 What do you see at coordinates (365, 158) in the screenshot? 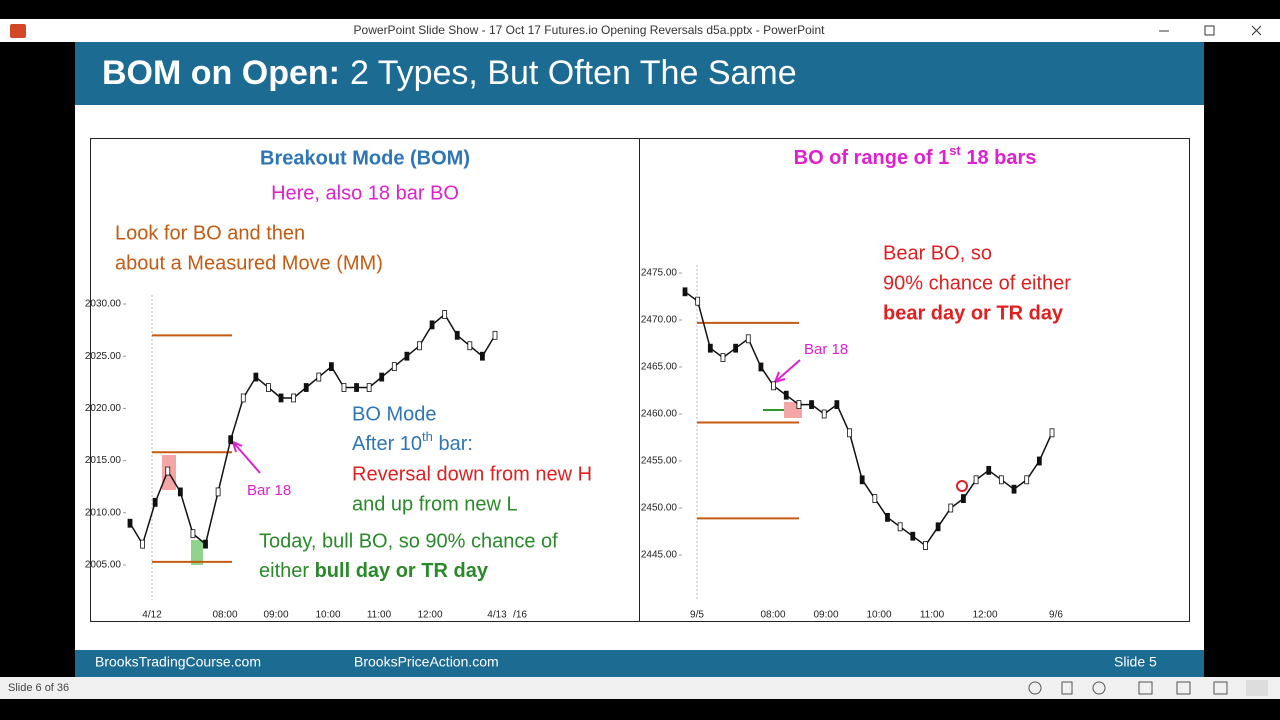
I see `left-heading: Breakout Mode (BOM)` at bounding box center [365, 158].